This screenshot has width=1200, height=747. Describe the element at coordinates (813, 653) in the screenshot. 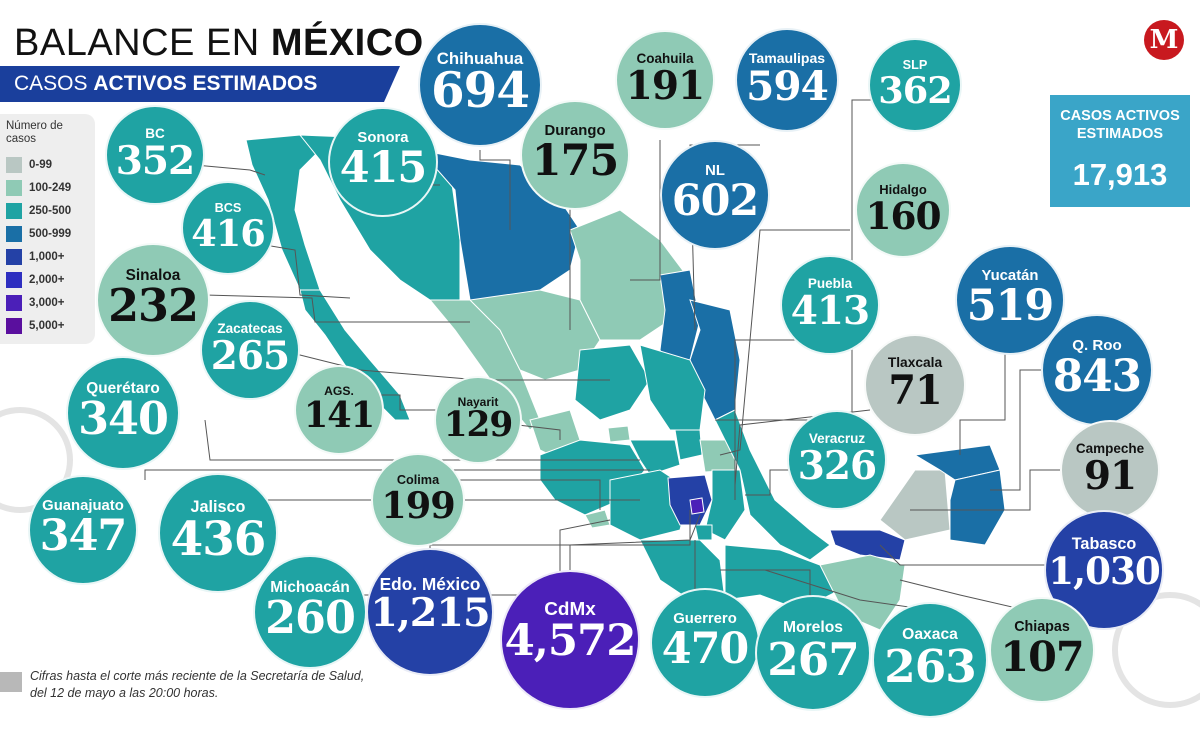

I see `state-bubble: Morelos 267` at that location.